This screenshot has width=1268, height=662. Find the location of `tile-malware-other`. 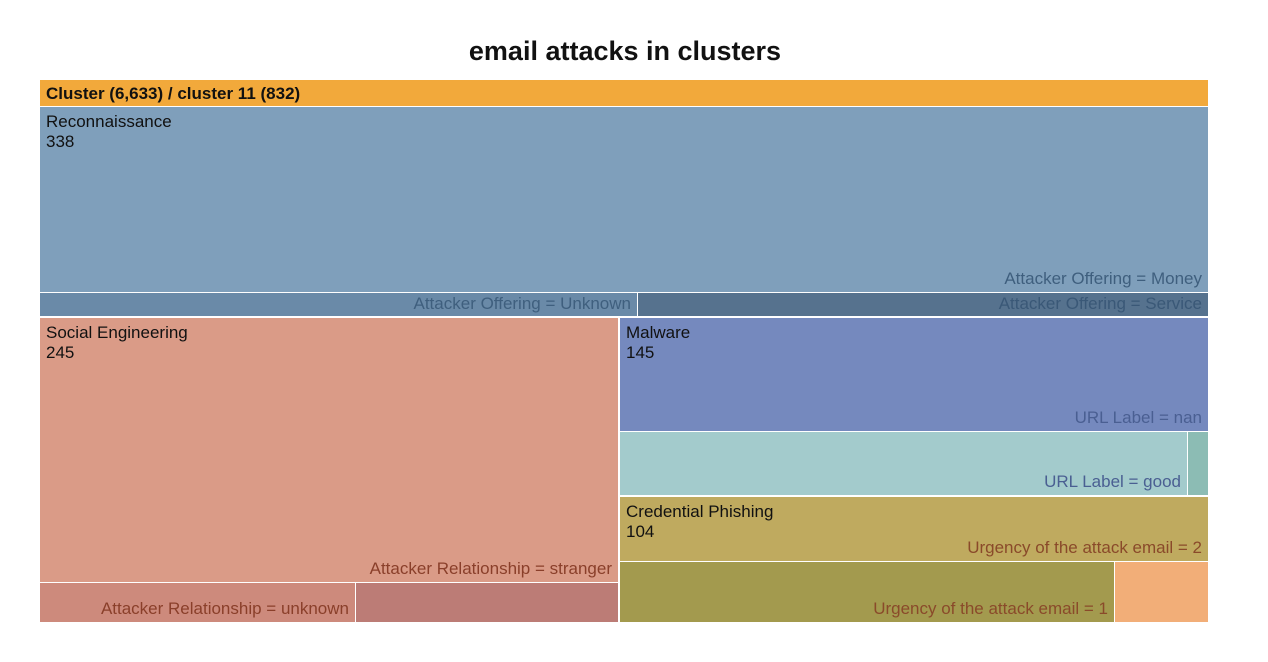

tile-malware-other is located at coordinates (1198, 463).